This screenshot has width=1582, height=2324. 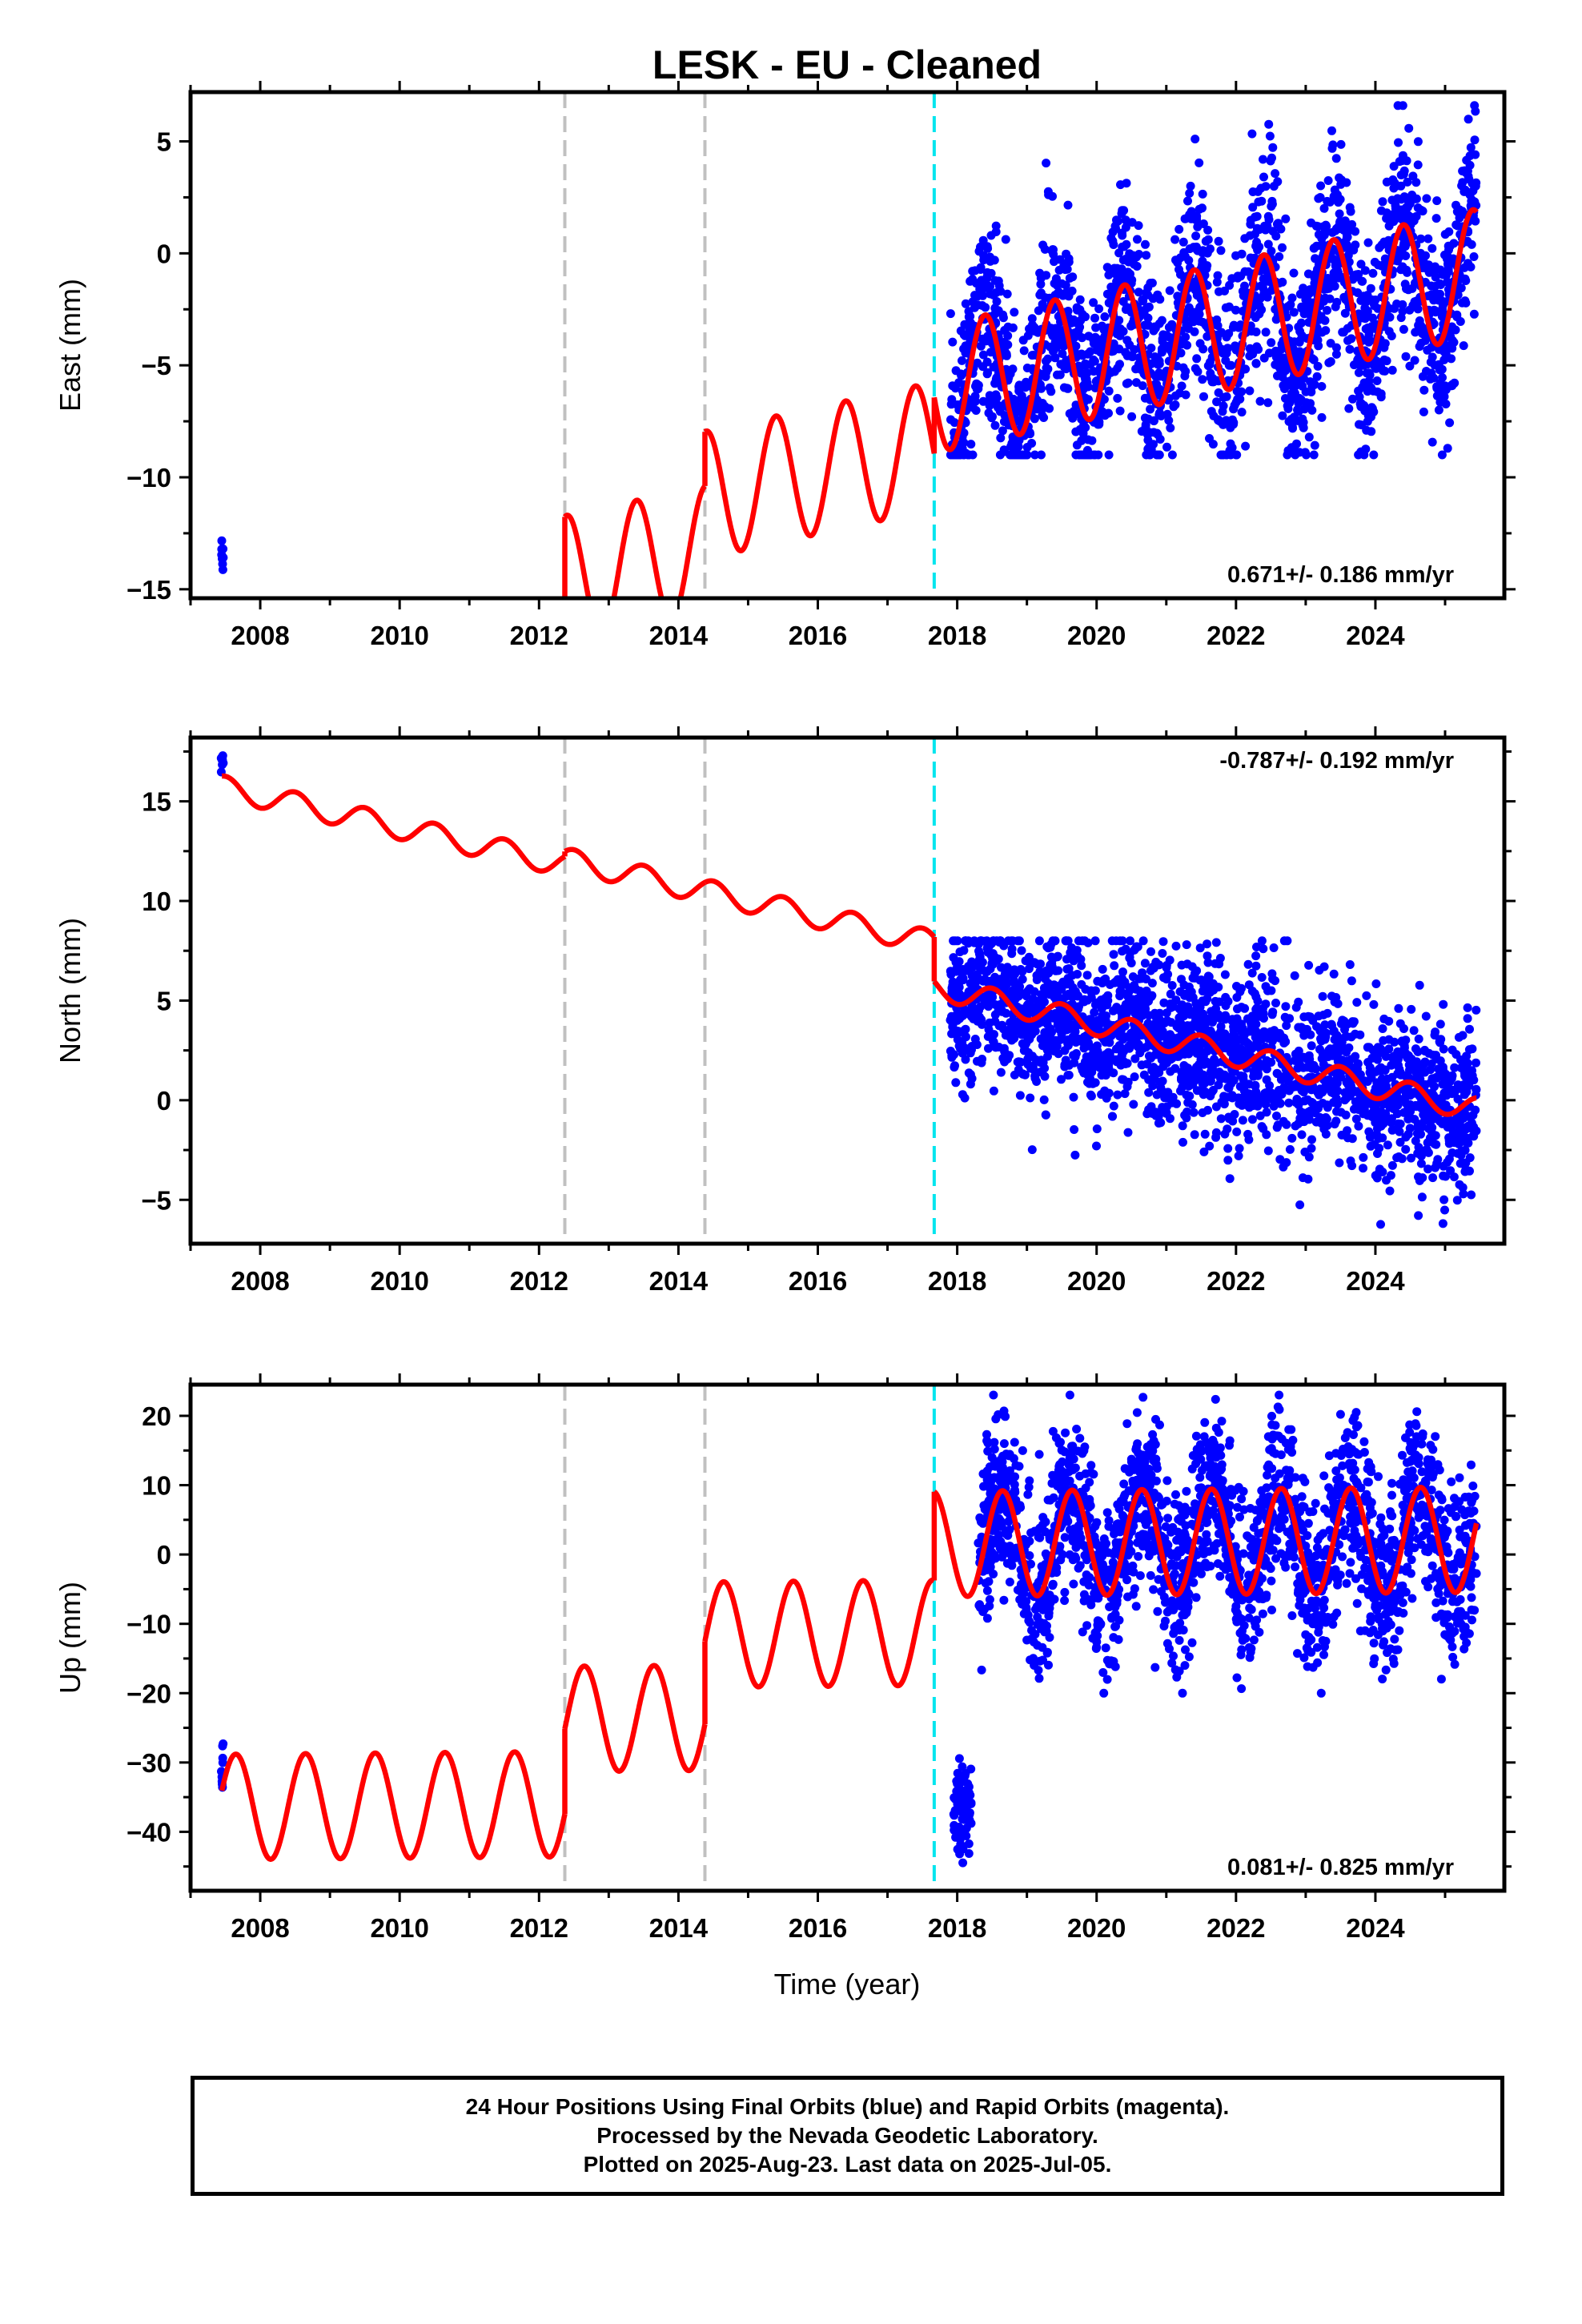 What do you see at coordinates (679, 1281) in the screenshot?
I see `x-tick-label: 2014` at bounding box center [679, 1281].